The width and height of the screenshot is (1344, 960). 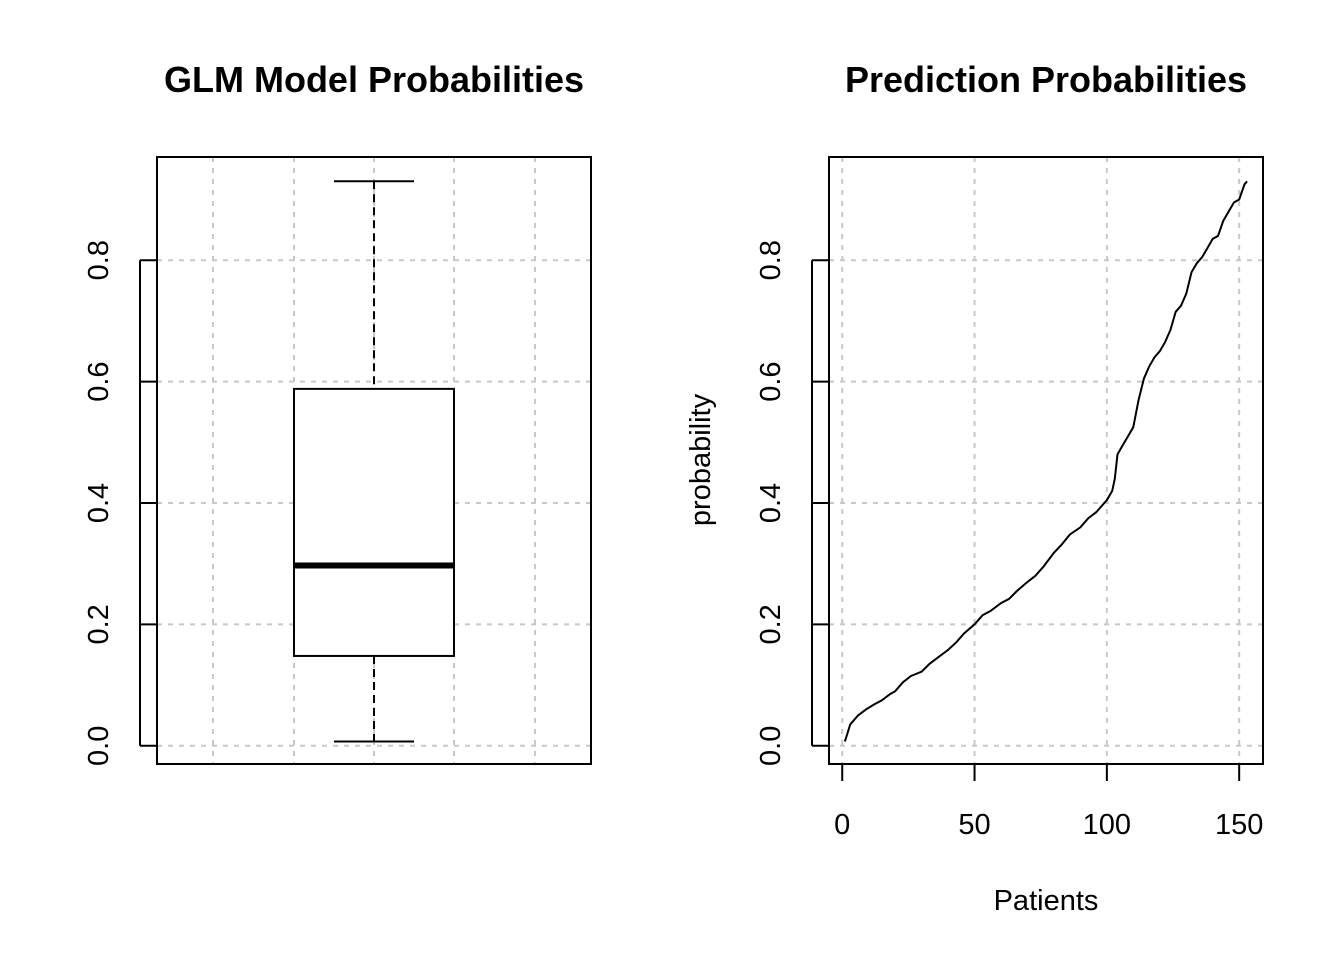 What do you see at coordinates (792, 503) in the screenshot?
I see `lineplot-y-axis: 0.0 0.2 0.4 0.6 0.8` at bounding box center [792, 503].